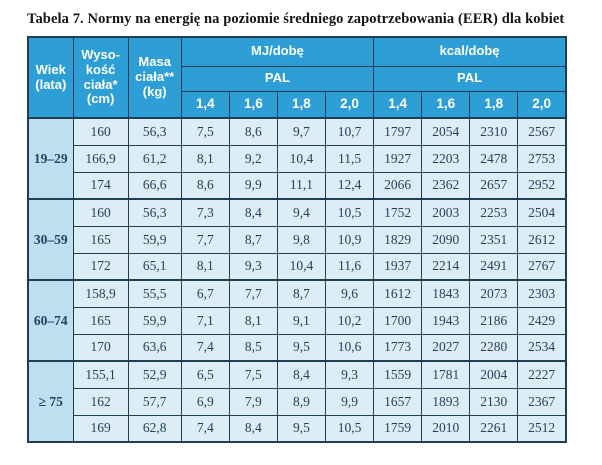 This screenshot has width=602, height=465. What do you see at coordinates (542, 104) in the screenshot?
I see `header-cell-pal-kcal-value: 2,0` at bounding box center [542, 104].